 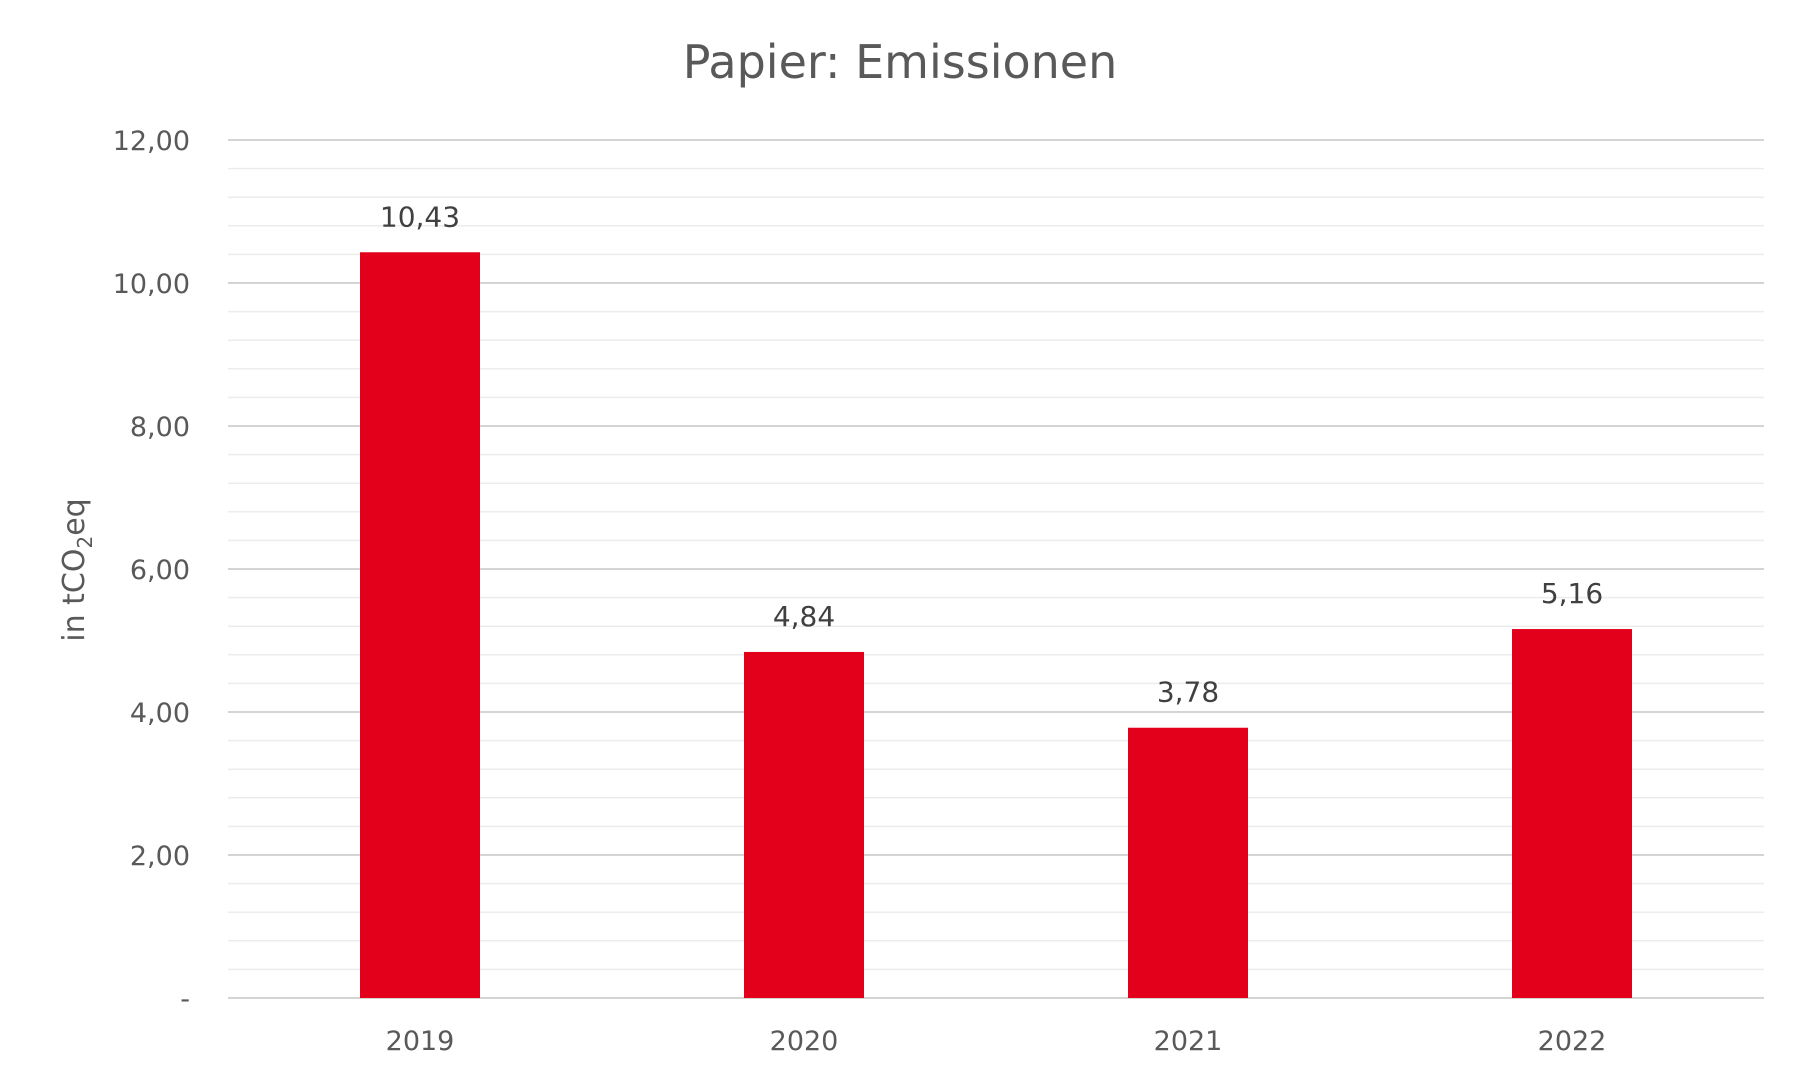 I want to click on bar-2022, so click(x=1572, y=813).